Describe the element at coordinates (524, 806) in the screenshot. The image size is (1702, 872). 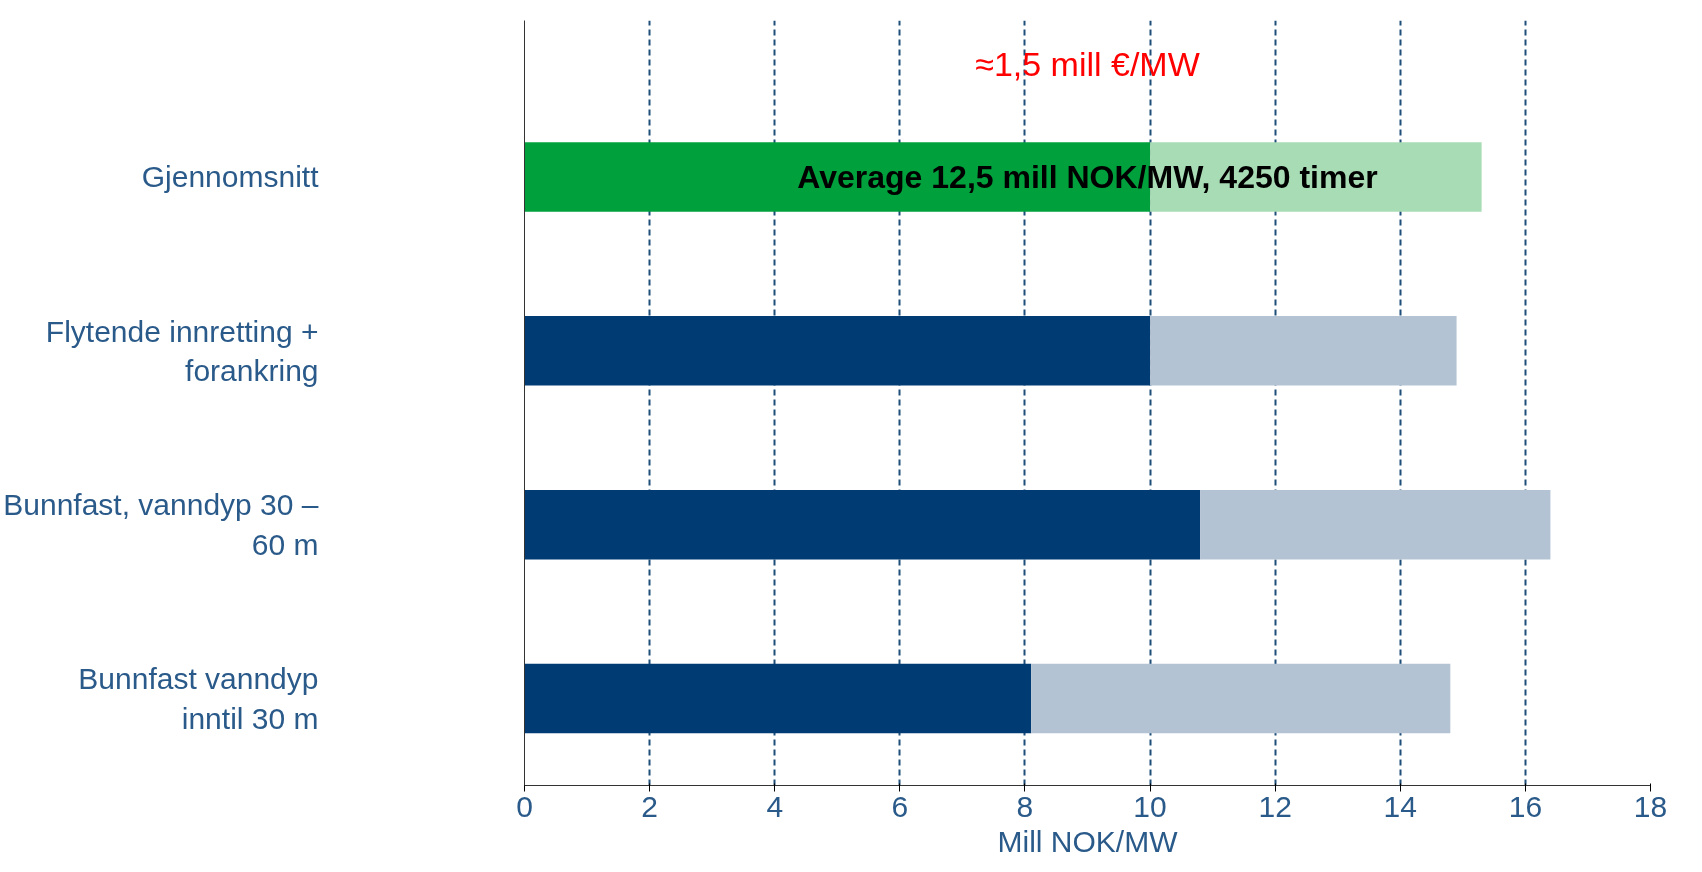
I see `x-tick-label: 0` at that location.